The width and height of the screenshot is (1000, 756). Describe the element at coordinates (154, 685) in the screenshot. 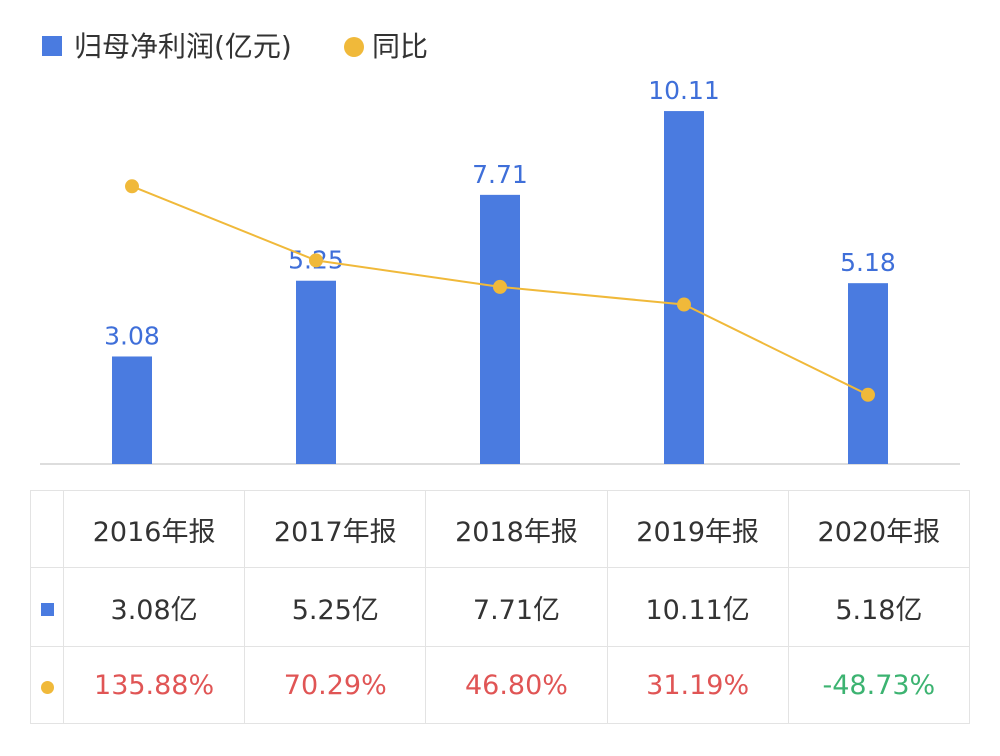

I see `table-yoy-cell: 135.88%` at that location.